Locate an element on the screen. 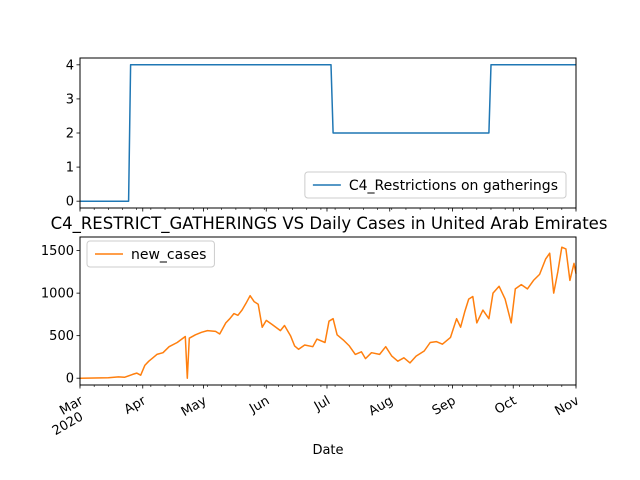 This screenshot has width=640, height=480. cases-legend-box is located at coordinates (150, 254).